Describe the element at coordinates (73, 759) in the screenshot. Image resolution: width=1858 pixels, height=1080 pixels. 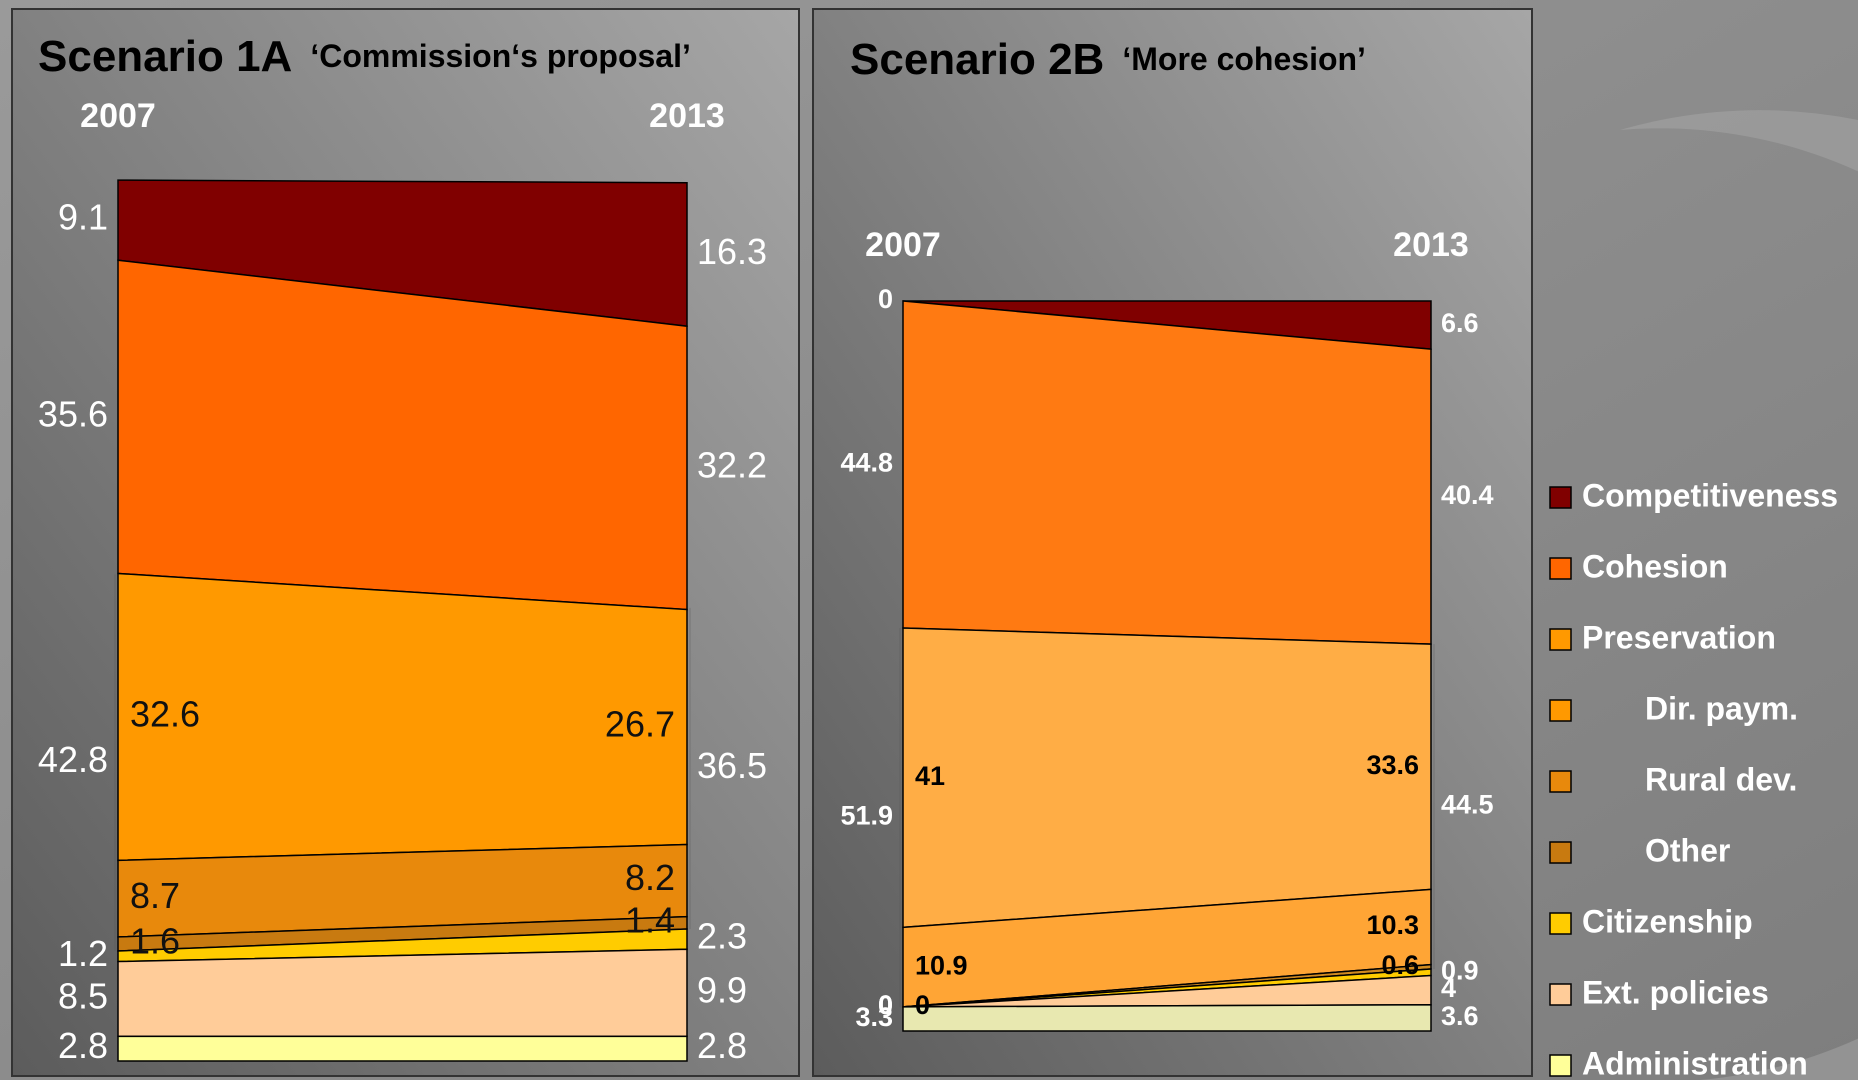
I see `data-label: 42.8` at that location.